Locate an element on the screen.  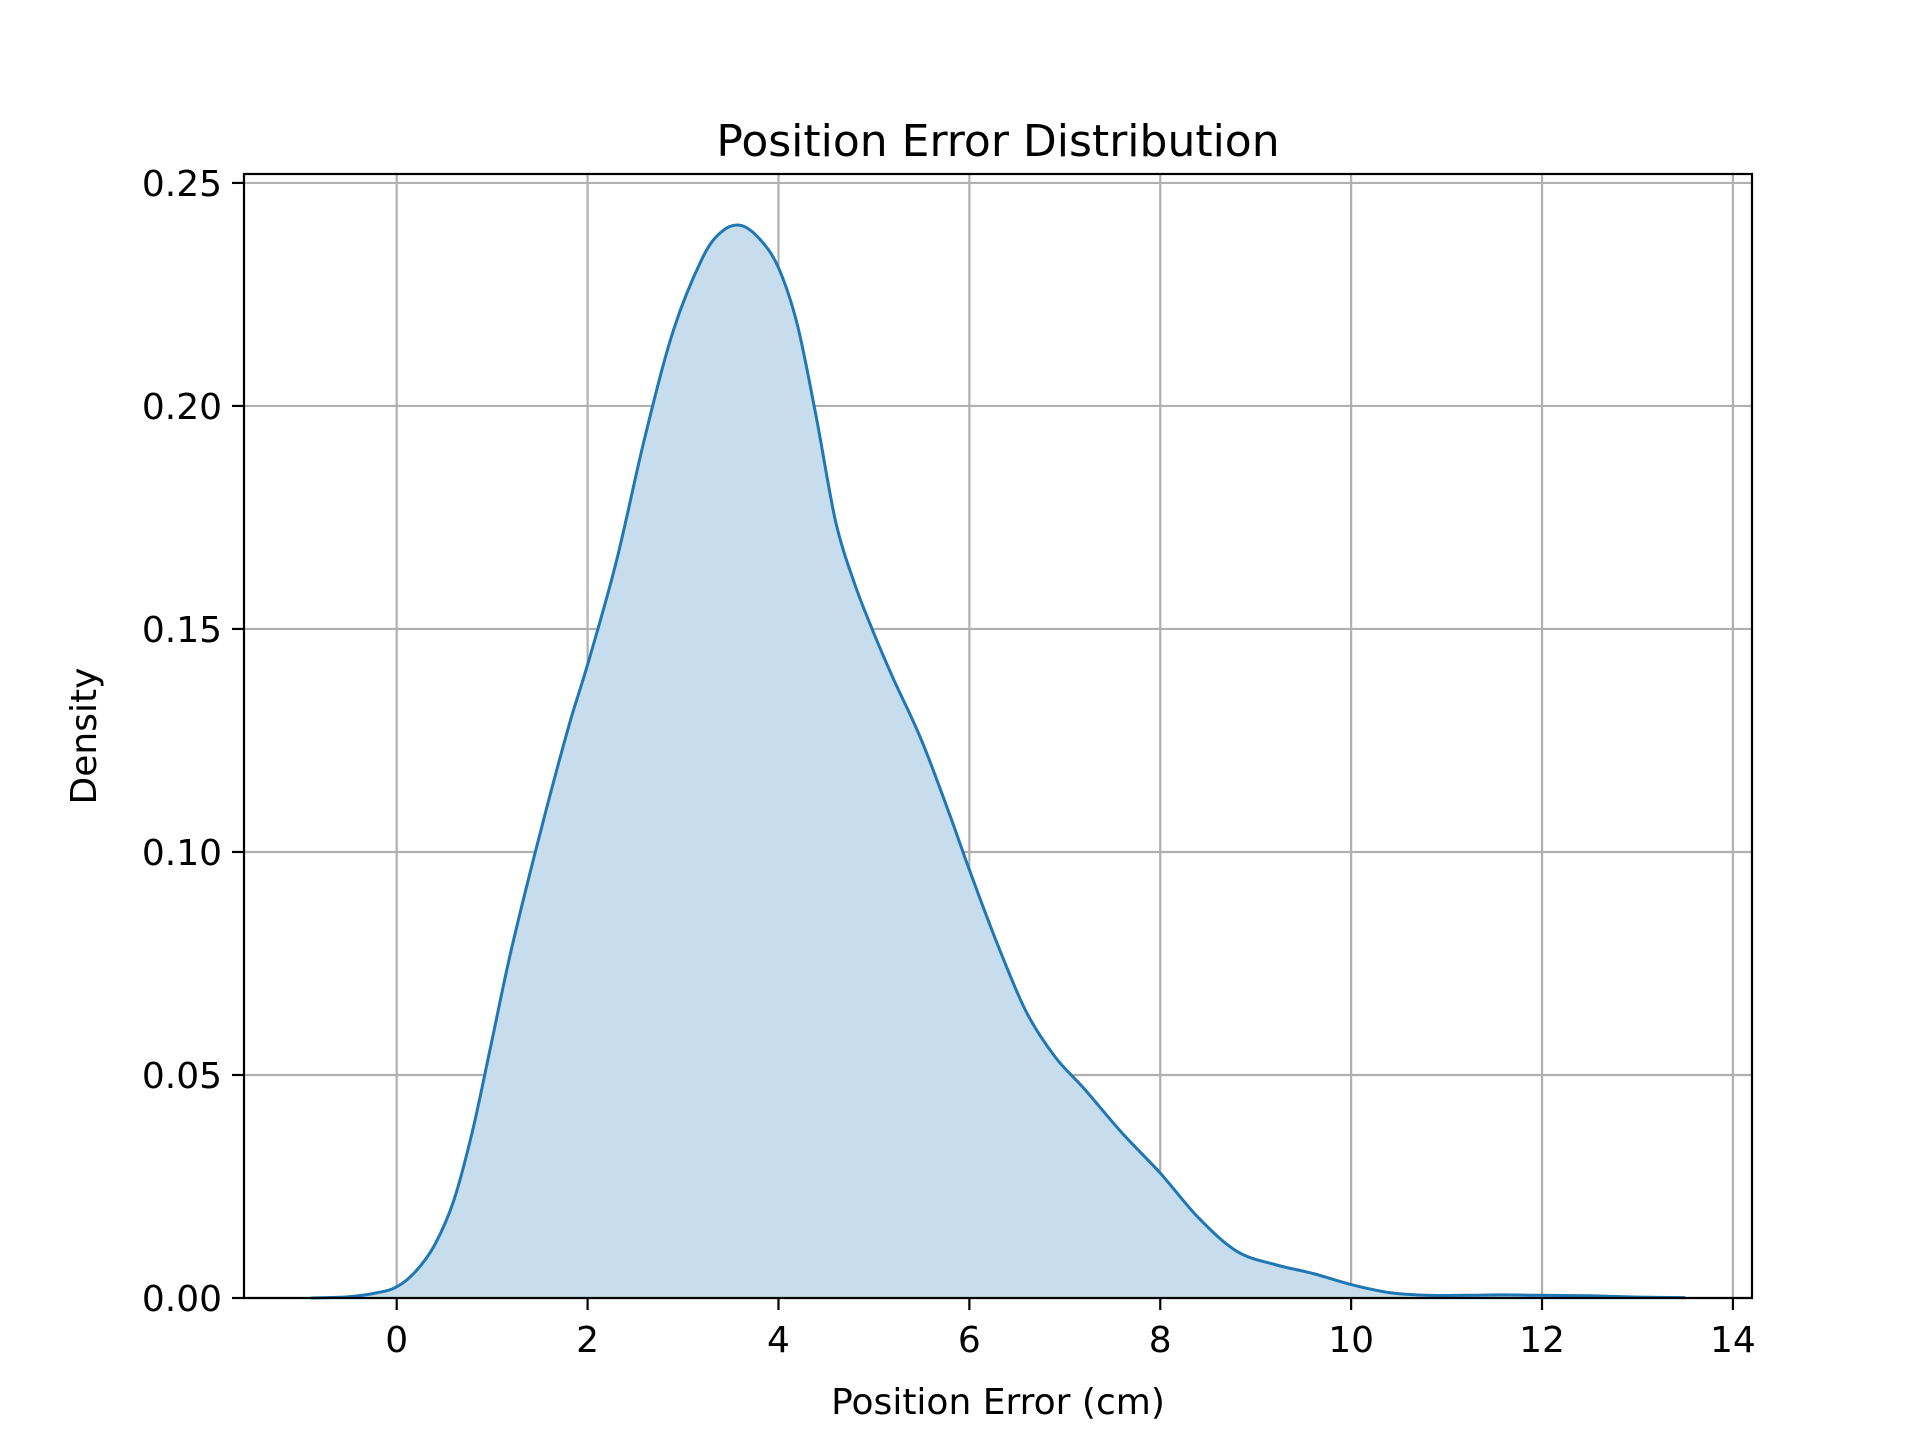
x-tick-label: 6 is located at coordinates (969, 1340).